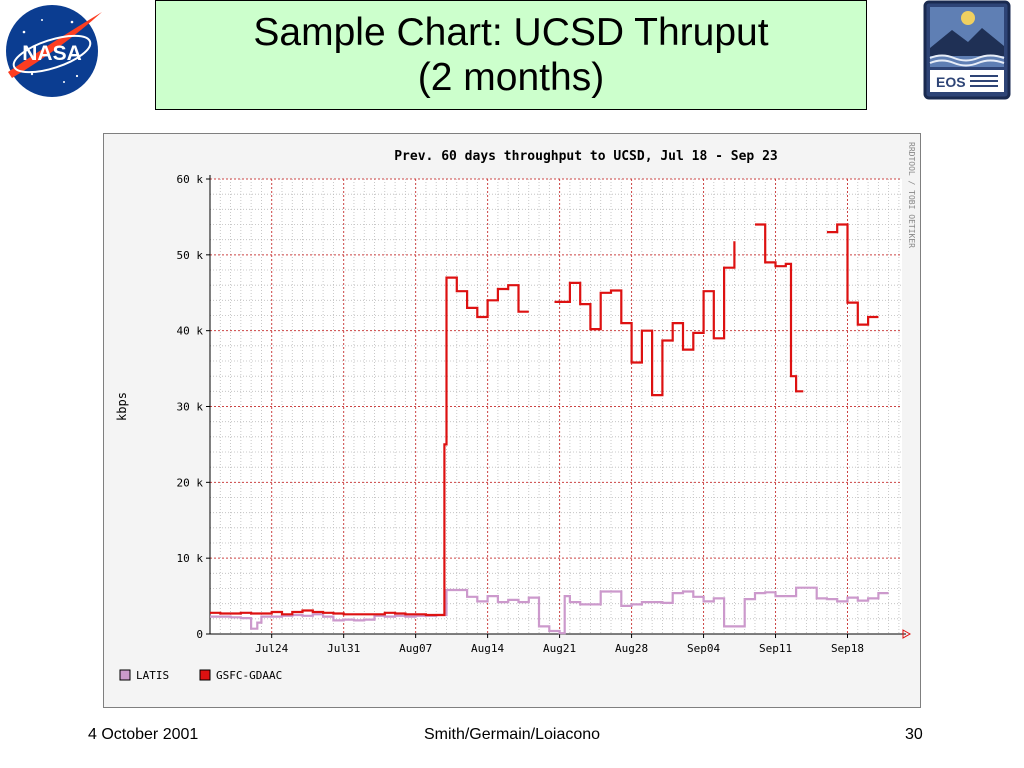  What do you see at coordinates (549, 610) in the screenshot?
I see `series-line-latis` at bounding box center [549, 610].